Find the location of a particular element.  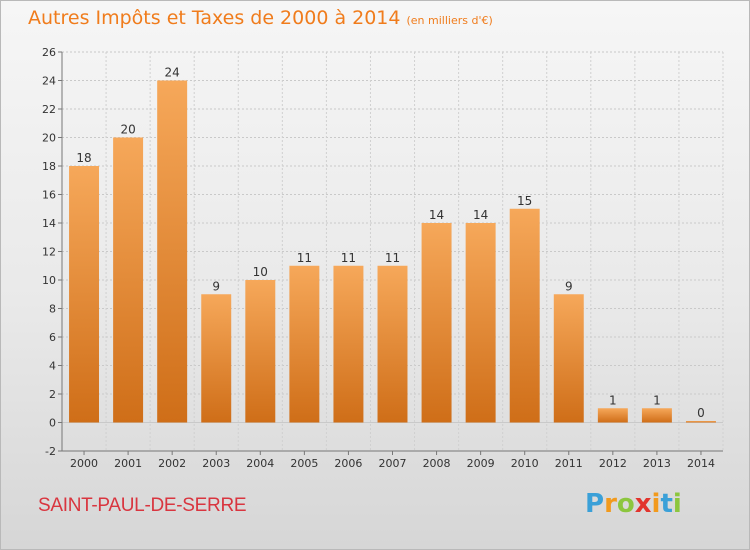

x-tick-label: 2003 is located at coordinates (216, 463).